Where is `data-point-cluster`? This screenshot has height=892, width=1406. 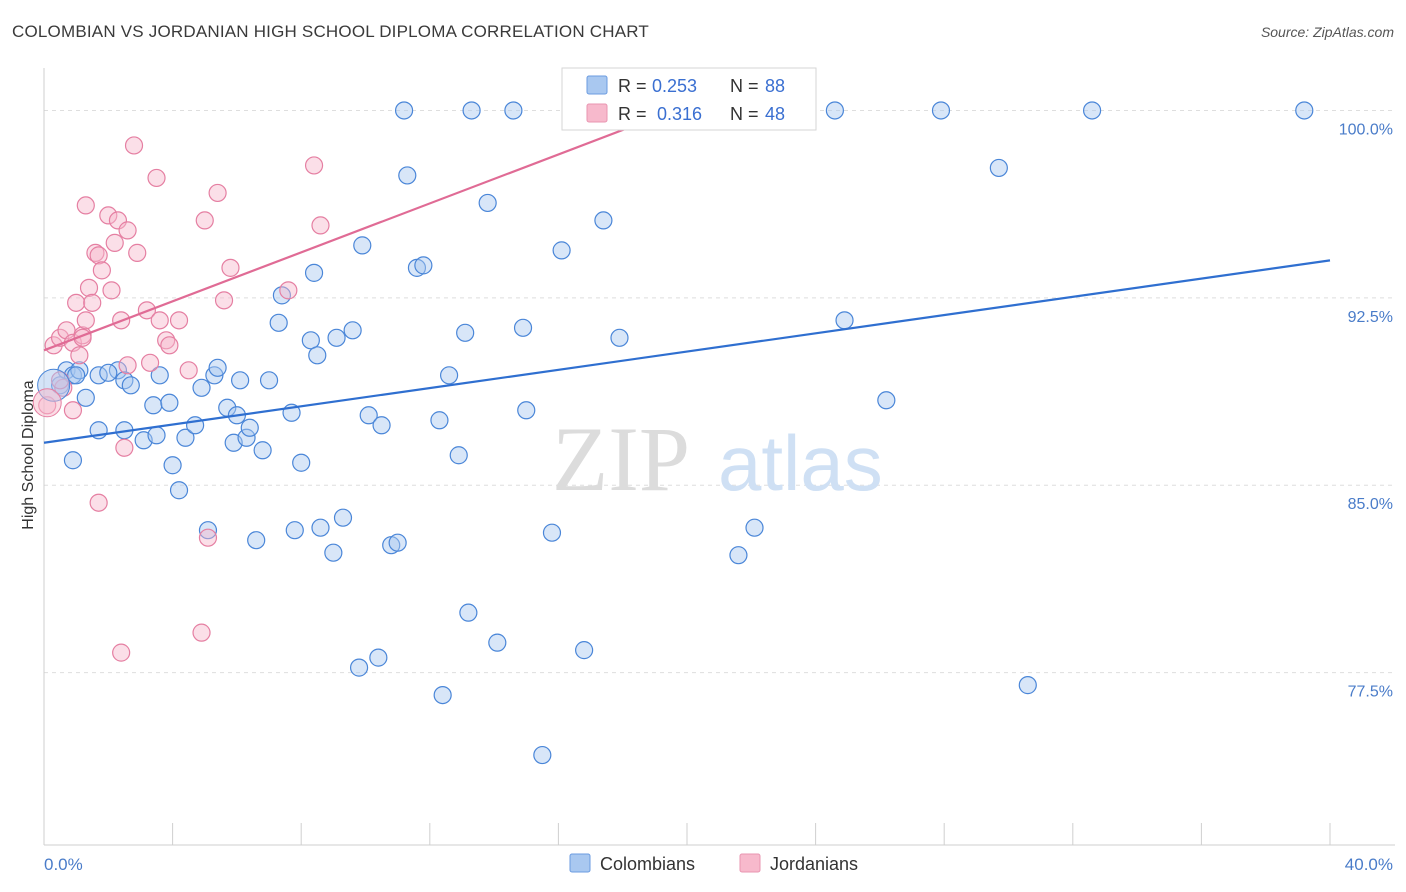 data-point-cluster is located at coordinates (47, 403).